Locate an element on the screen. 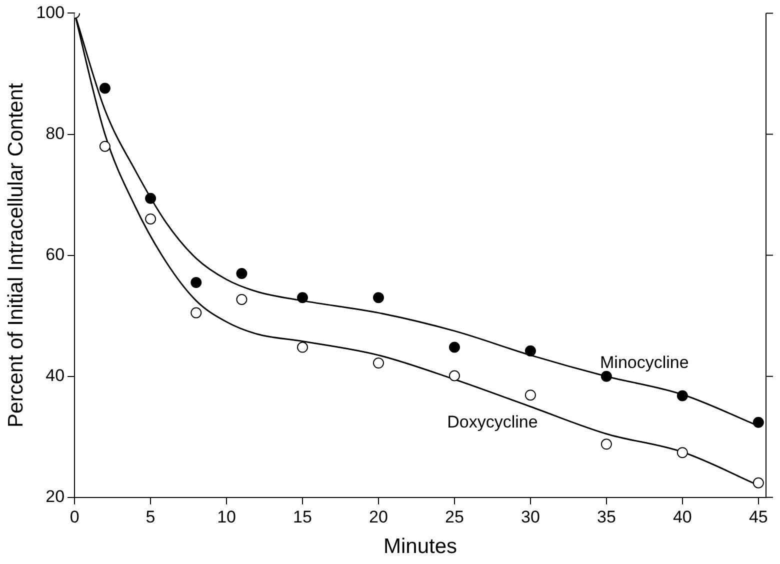  x-tick-label: 45 is located at coordinates (758, 516).